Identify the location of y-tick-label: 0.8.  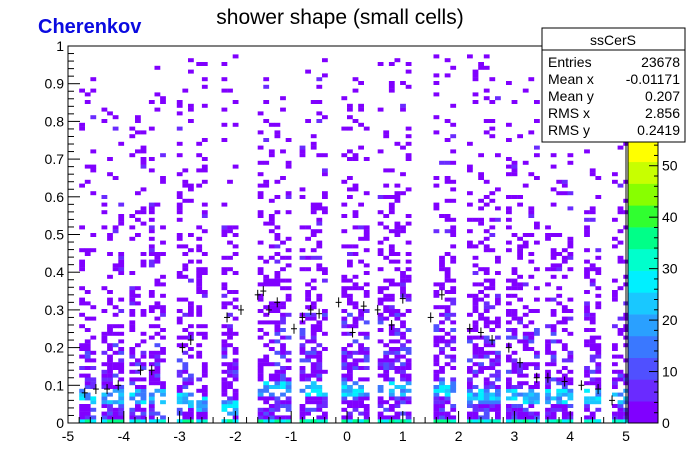
(55, 121).